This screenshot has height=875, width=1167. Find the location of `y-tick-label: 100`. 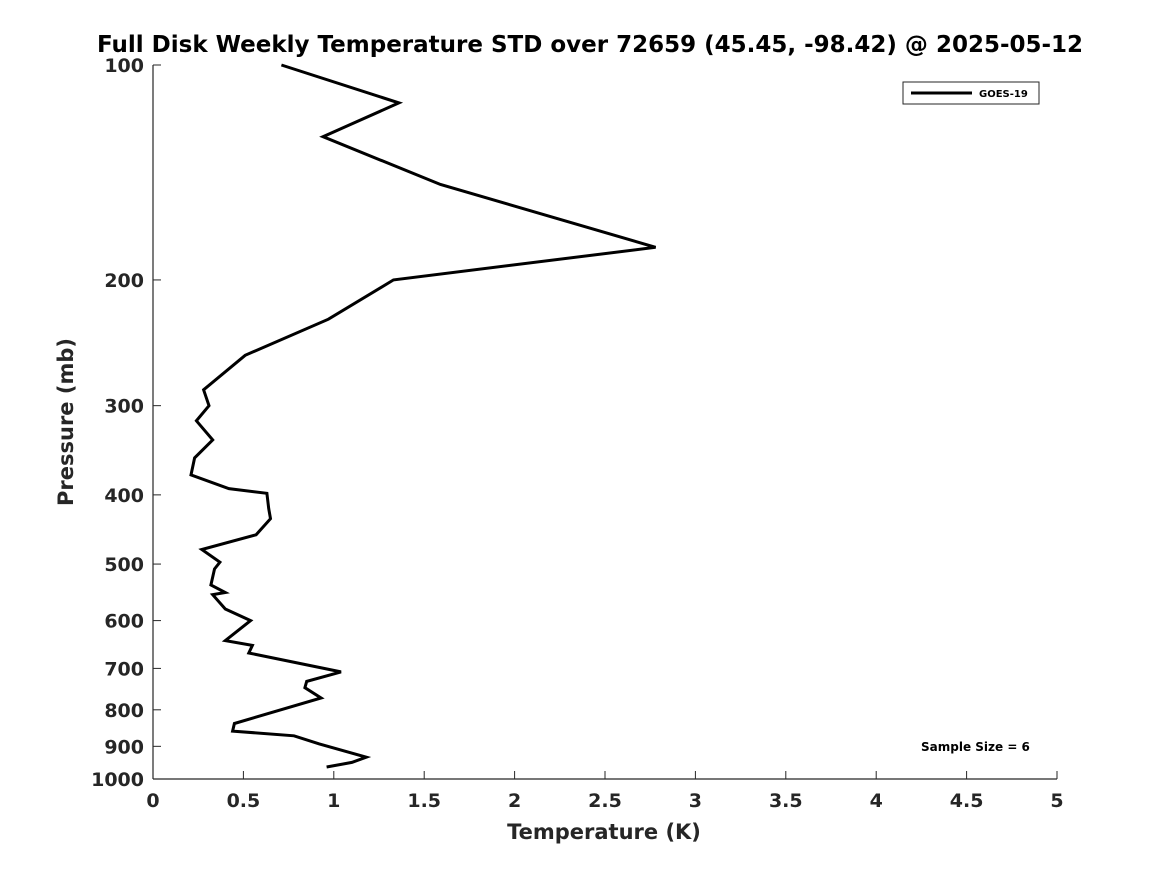

y-tick-label: 100 is located at coordinates (124, 66).